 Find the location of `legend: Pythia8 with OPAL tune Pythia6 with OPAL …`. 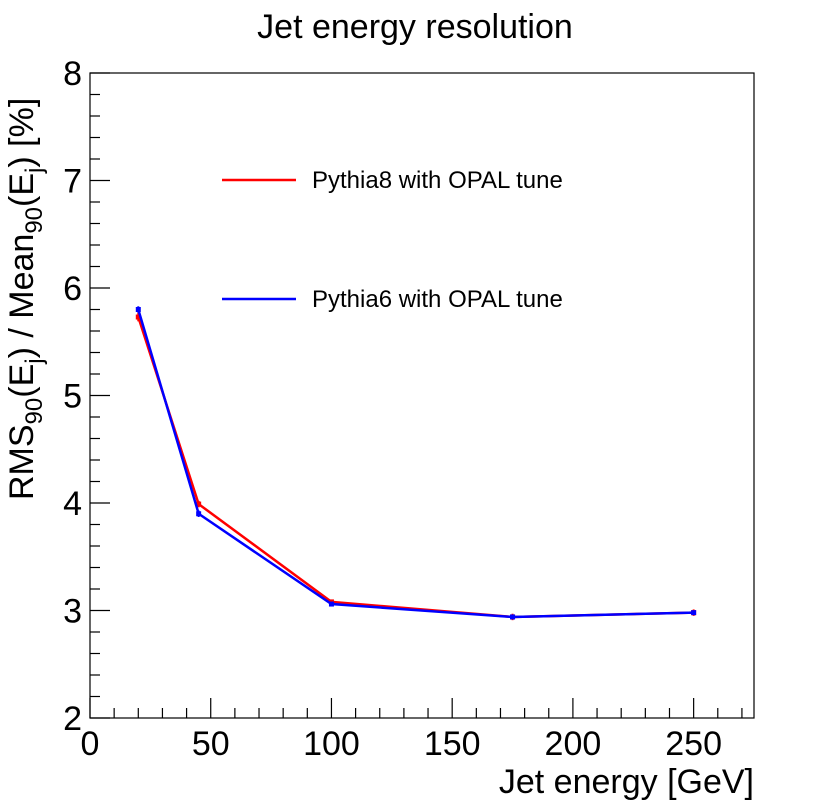

legend: Pythia8 with OPAL tune Pythia6 with OPAL … is located at coordinates (392, 240).